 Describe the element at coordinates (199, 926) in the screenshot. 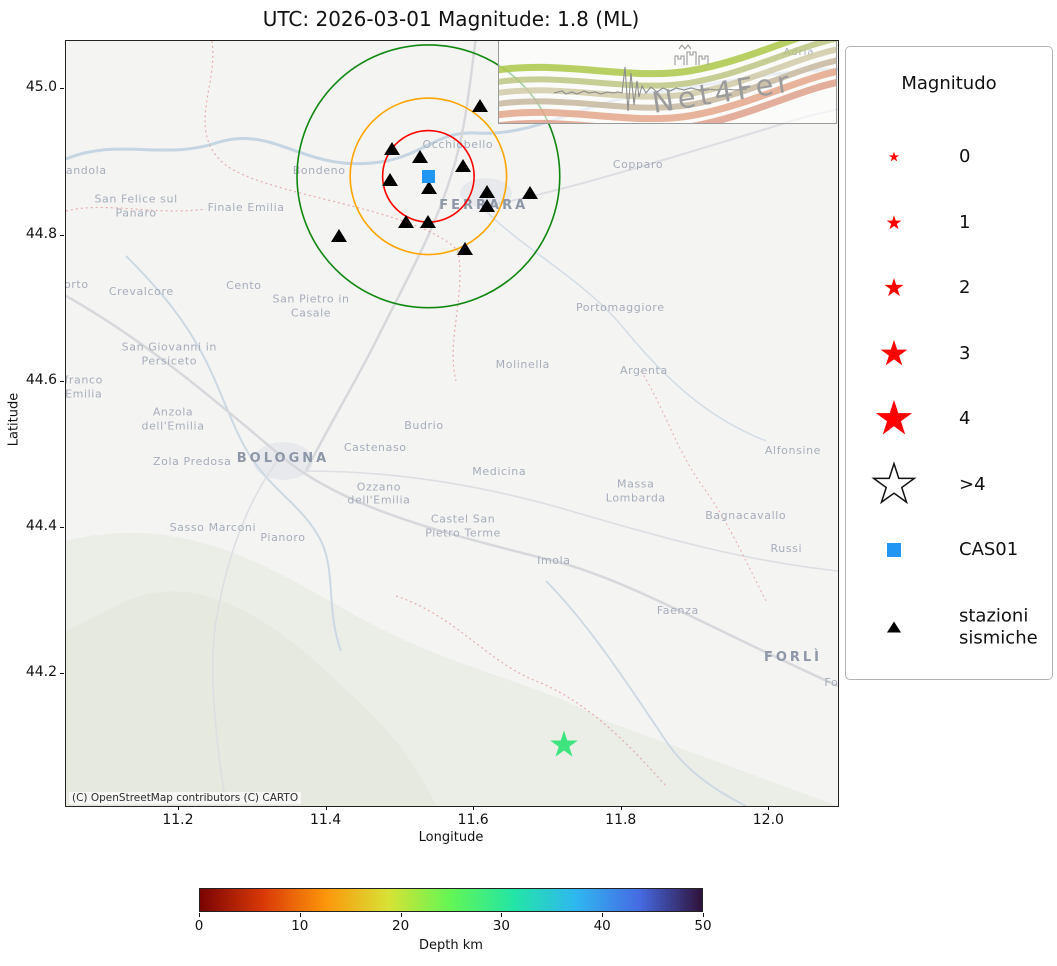

I see `colorbar-tick-label: 0` at that location.